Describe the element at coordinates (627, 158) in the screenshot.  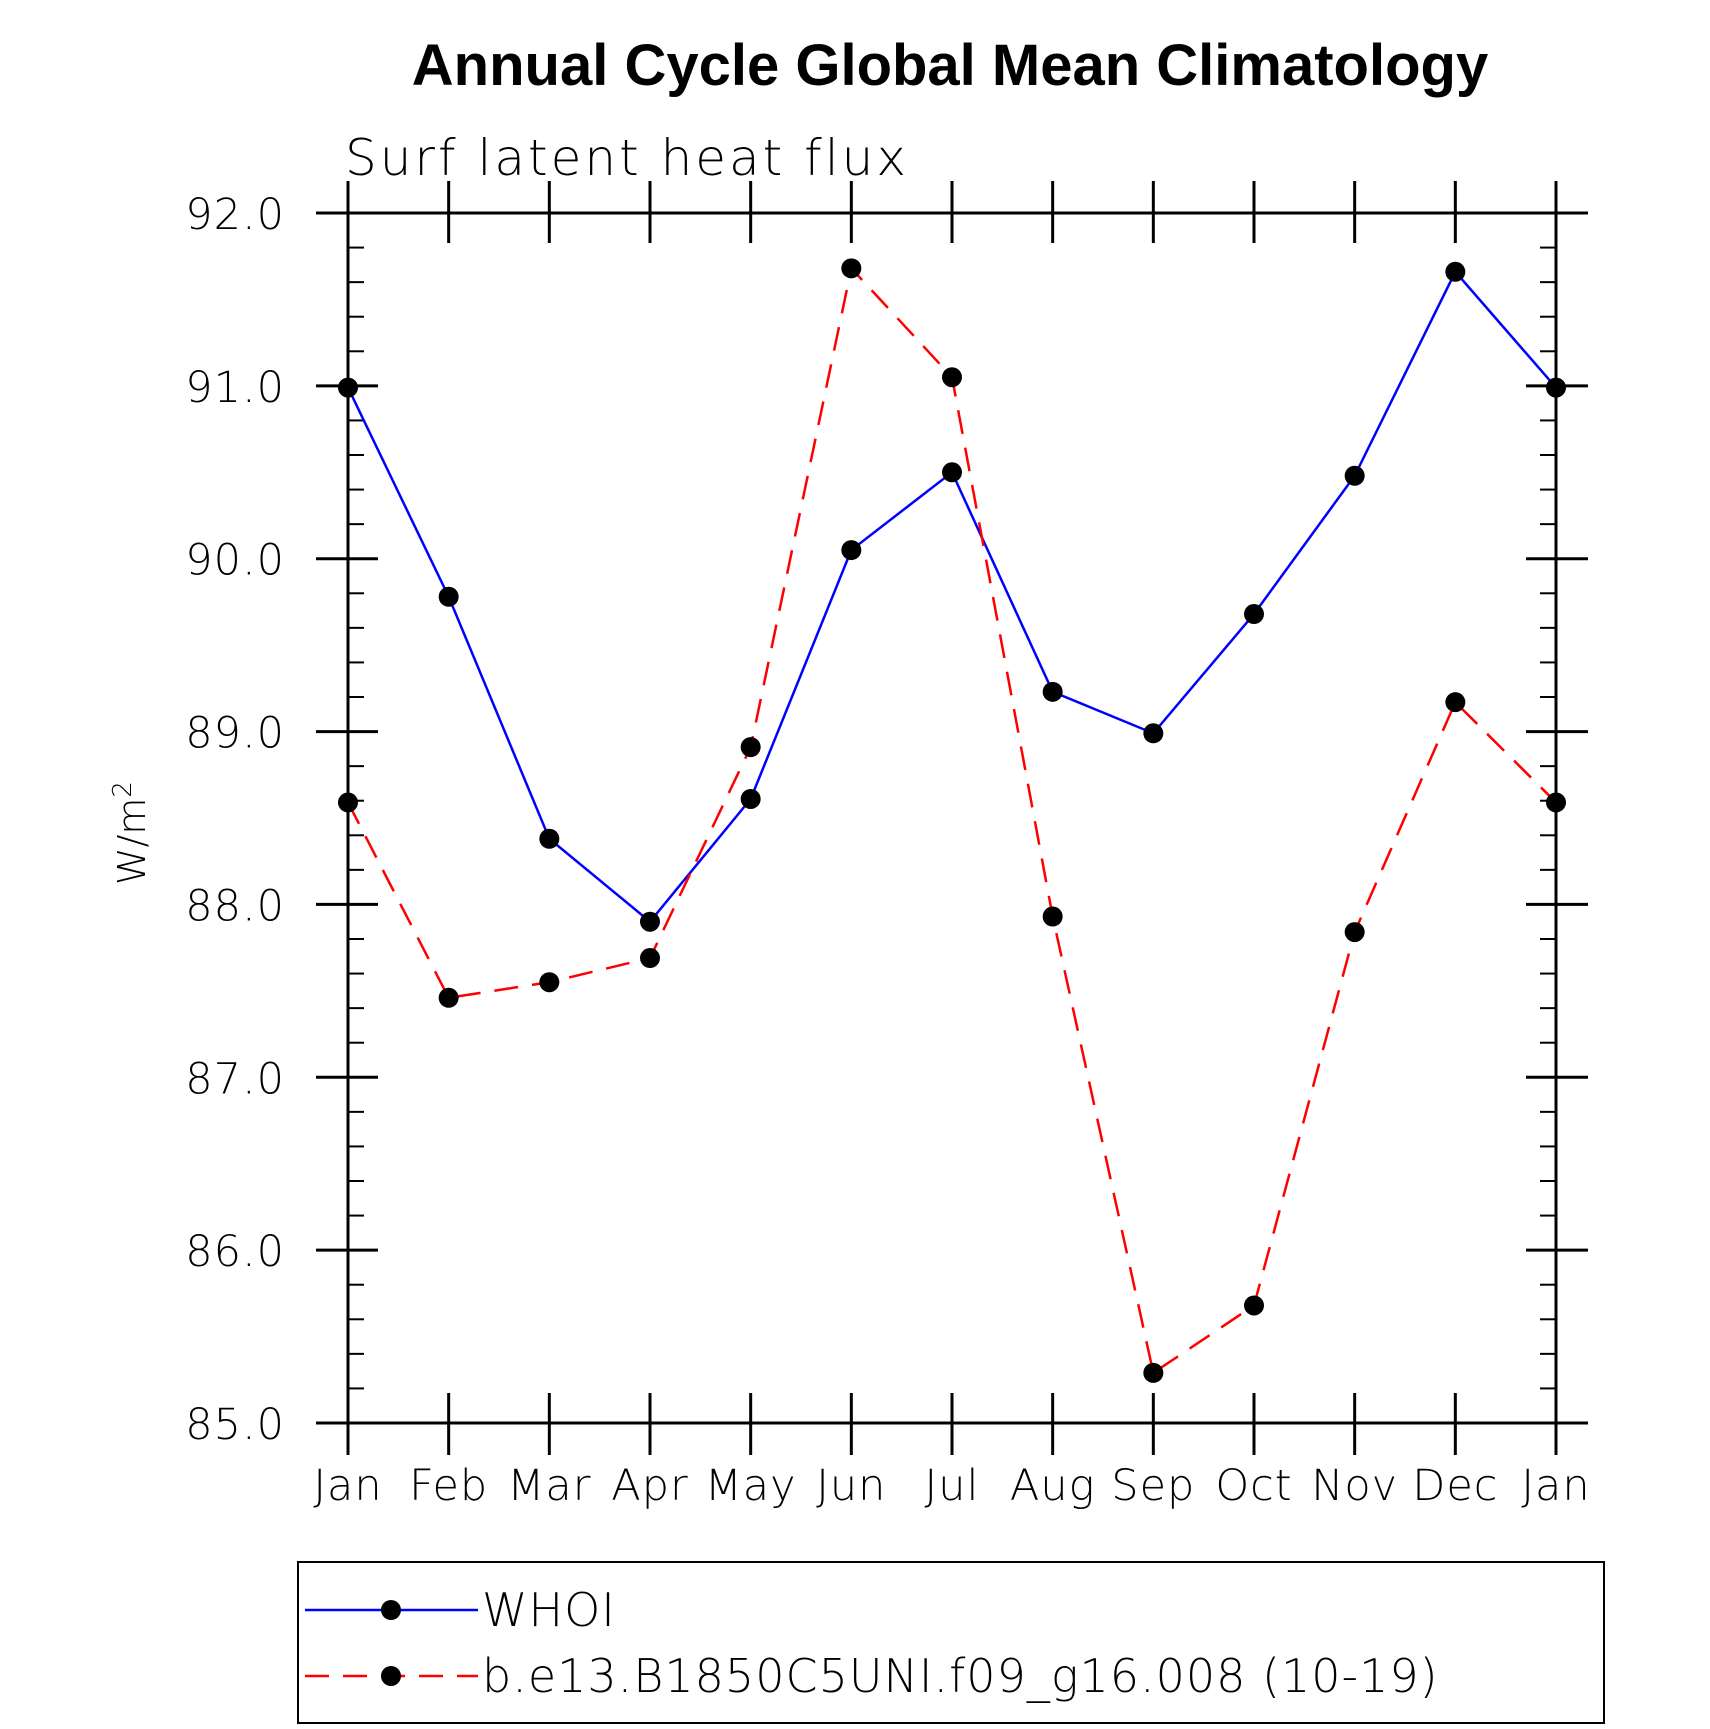
I see `chart-subtitle: Surf latent heat flux` at that location.